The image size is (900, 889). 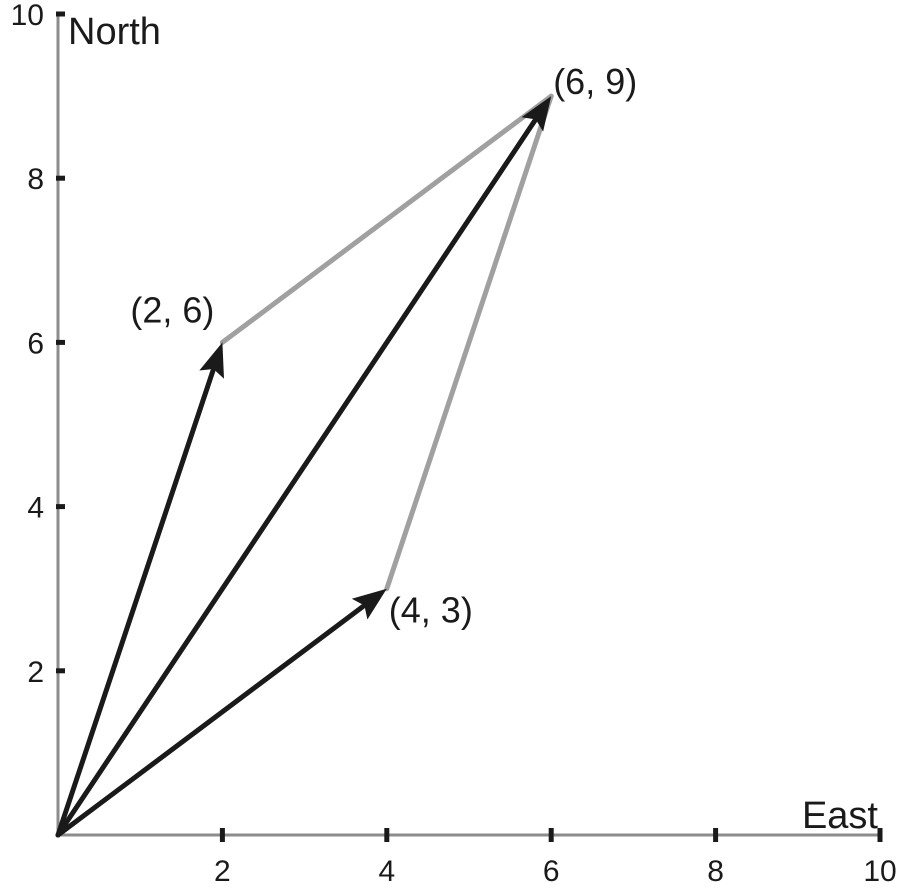 What do you see at coordinates (386, 869) in the screenshot?
I see `x-tick-label-4: 4` at bounding box center [386, 869].